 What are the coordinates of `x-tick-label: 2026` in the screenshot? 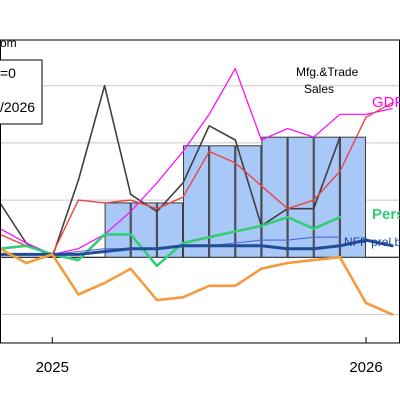 It's located at (365, 367).